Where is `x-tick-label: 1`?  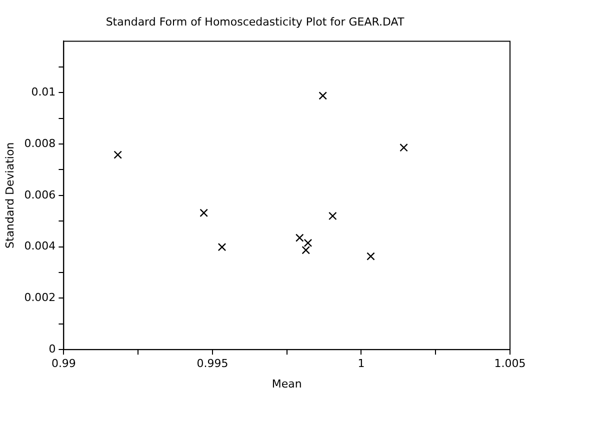 x-tick-label: 1 is located at coordinates (361, 363).